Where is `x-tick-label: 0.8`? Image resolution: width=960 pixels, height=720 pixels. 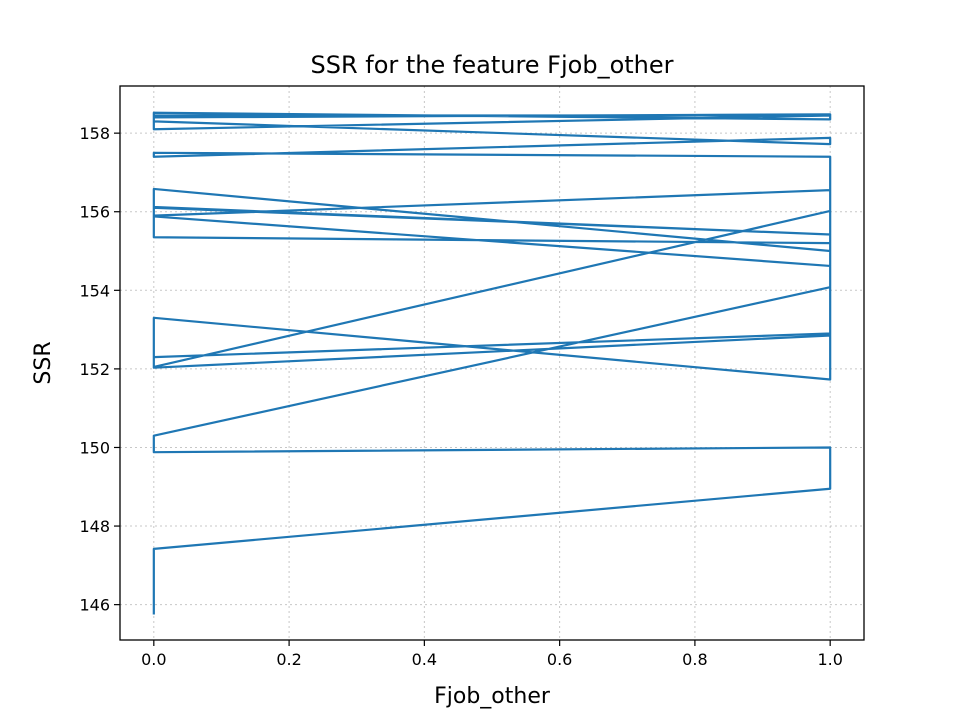
x-tick-label: 0.8 is located at coordinates (694, 659).